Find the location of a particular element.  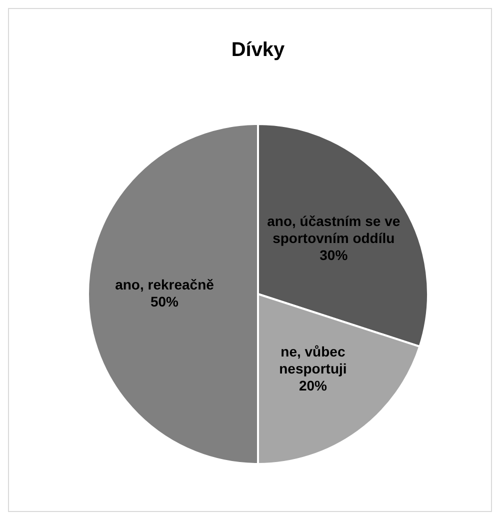

slice-label: ano, rekreačně is located at coordinates (164, 284).